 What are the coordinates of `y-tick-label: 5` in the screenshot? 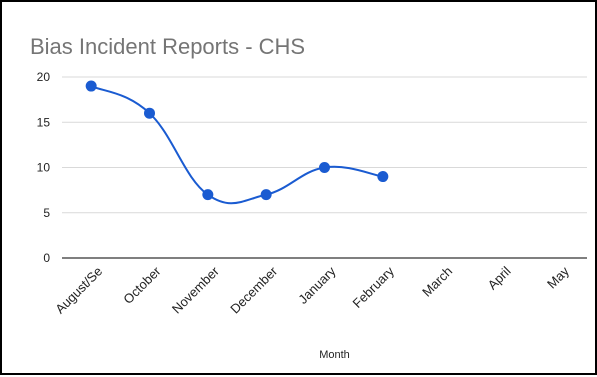 It's located at (46, 213).